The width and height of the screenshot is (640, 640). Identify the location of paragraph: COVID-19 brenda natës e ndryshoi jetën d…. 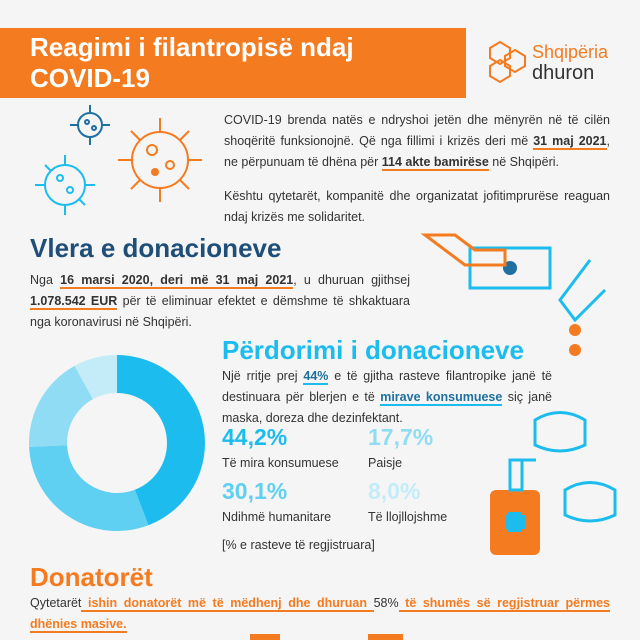
(417, 141).